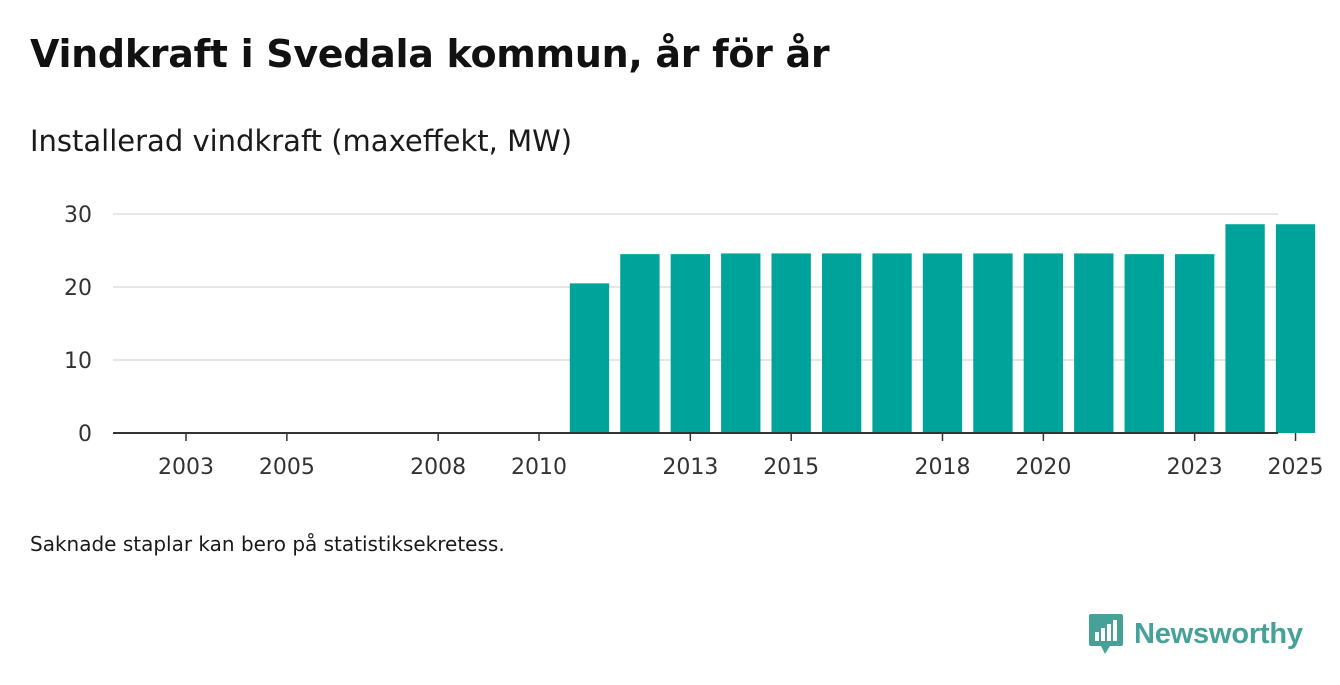 This screenshot has height=685, width=1340. I want to click on x-axis, so click(705, 436).